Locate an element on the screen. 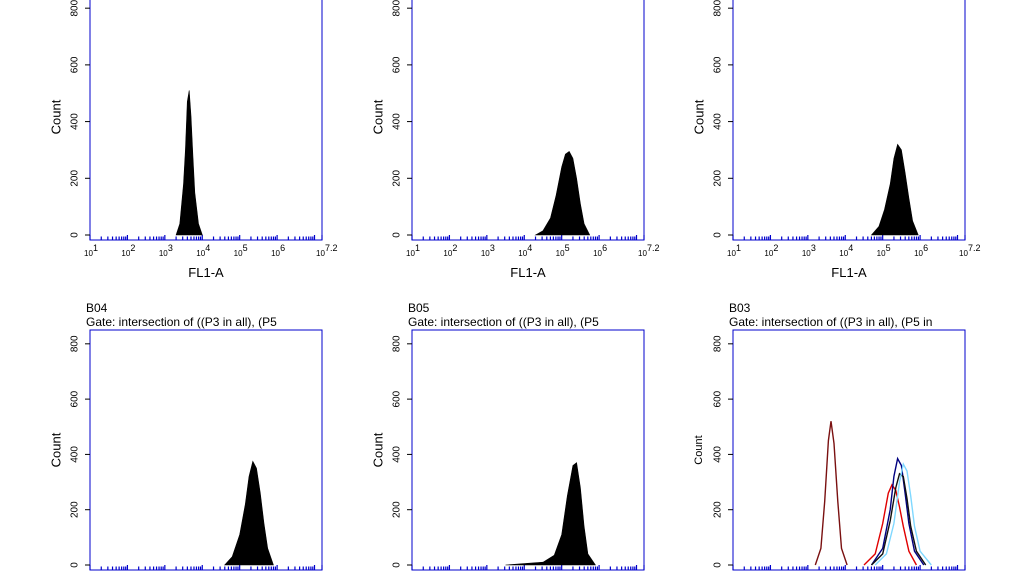 The width and height of the screenshot is (1024, 576). x-tick-exponent: 3 is located at coordinates (813, 248).